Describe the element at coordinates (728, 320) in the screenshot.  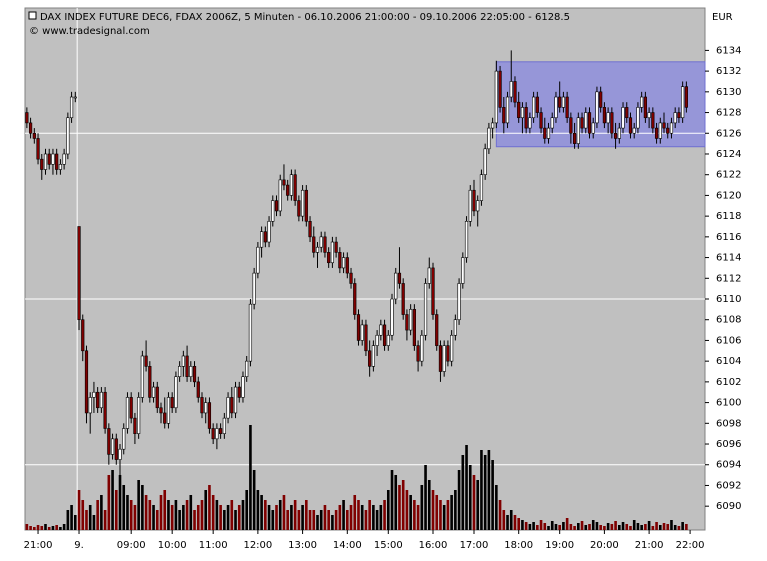
I see `y-tick-label: 6108` at that location.